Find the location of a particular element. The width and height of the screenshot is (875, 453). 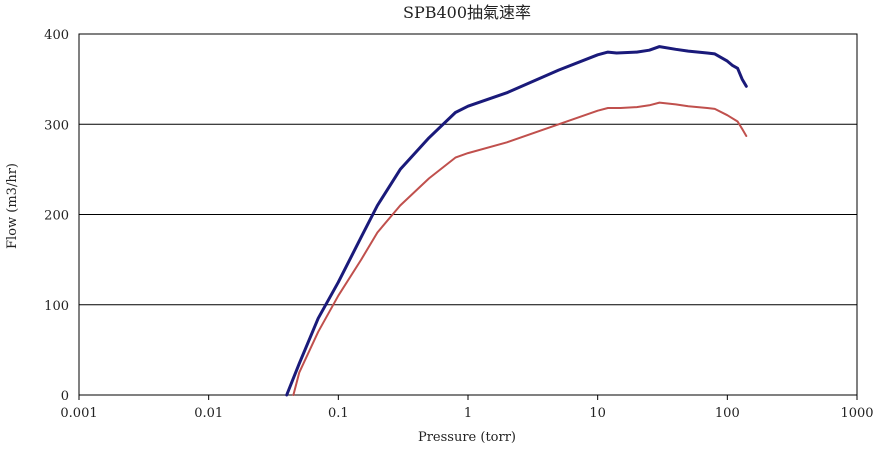

y-tick-label: 100 is located at coordinates (56, 306).